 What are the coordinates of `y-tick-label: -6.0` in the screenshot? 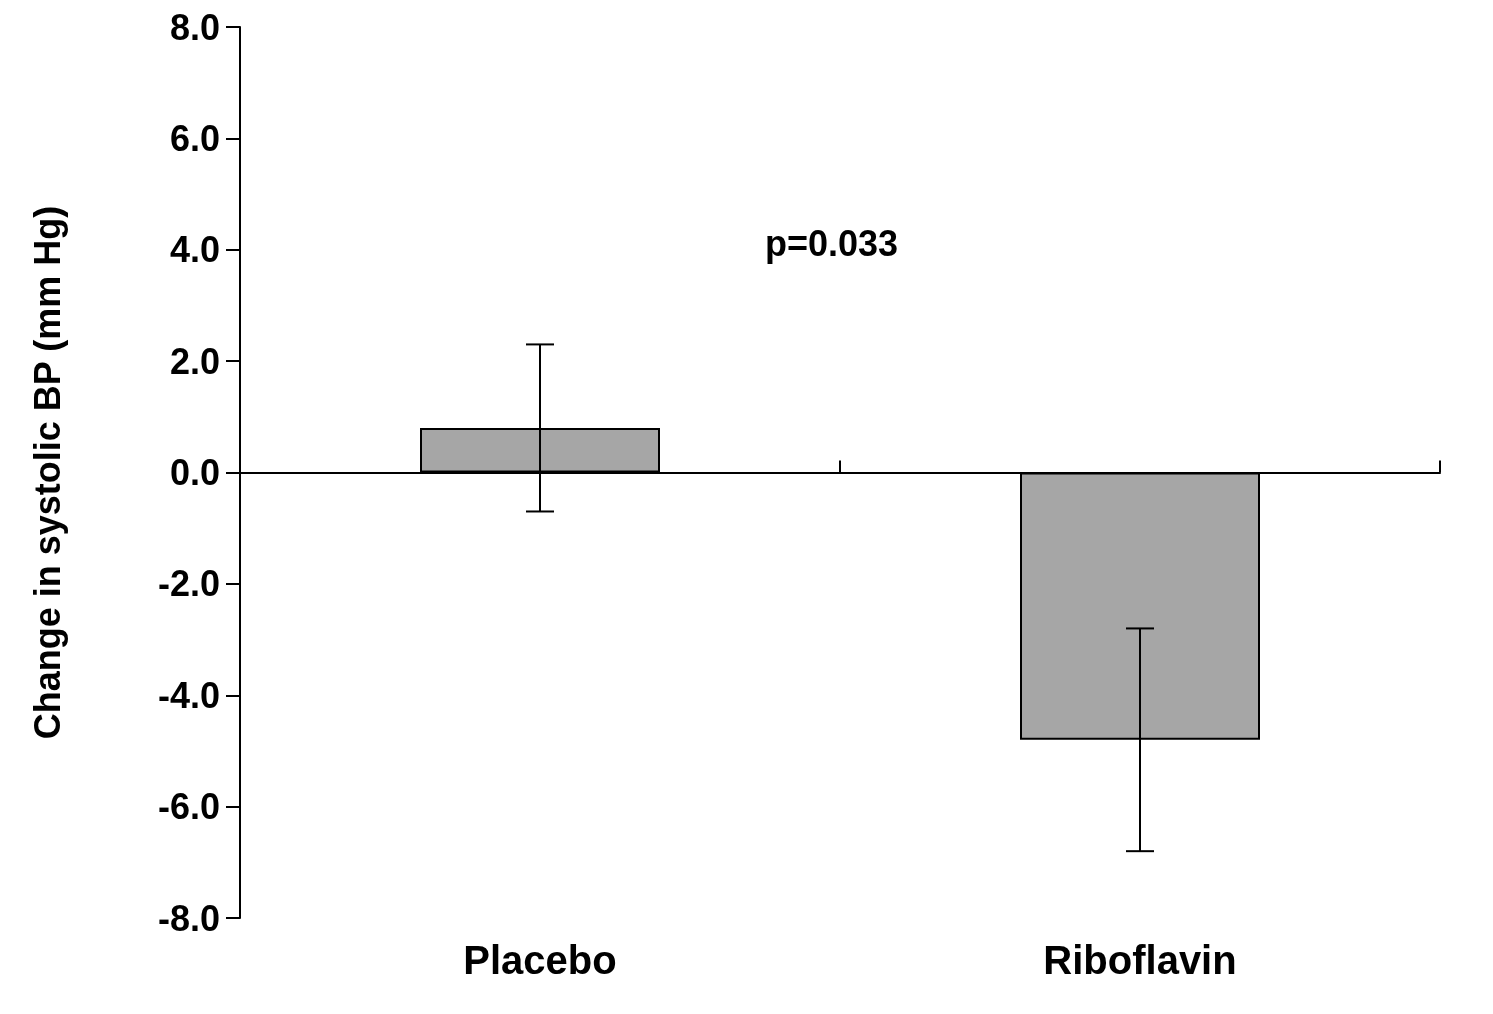 It's located at (188, 807).